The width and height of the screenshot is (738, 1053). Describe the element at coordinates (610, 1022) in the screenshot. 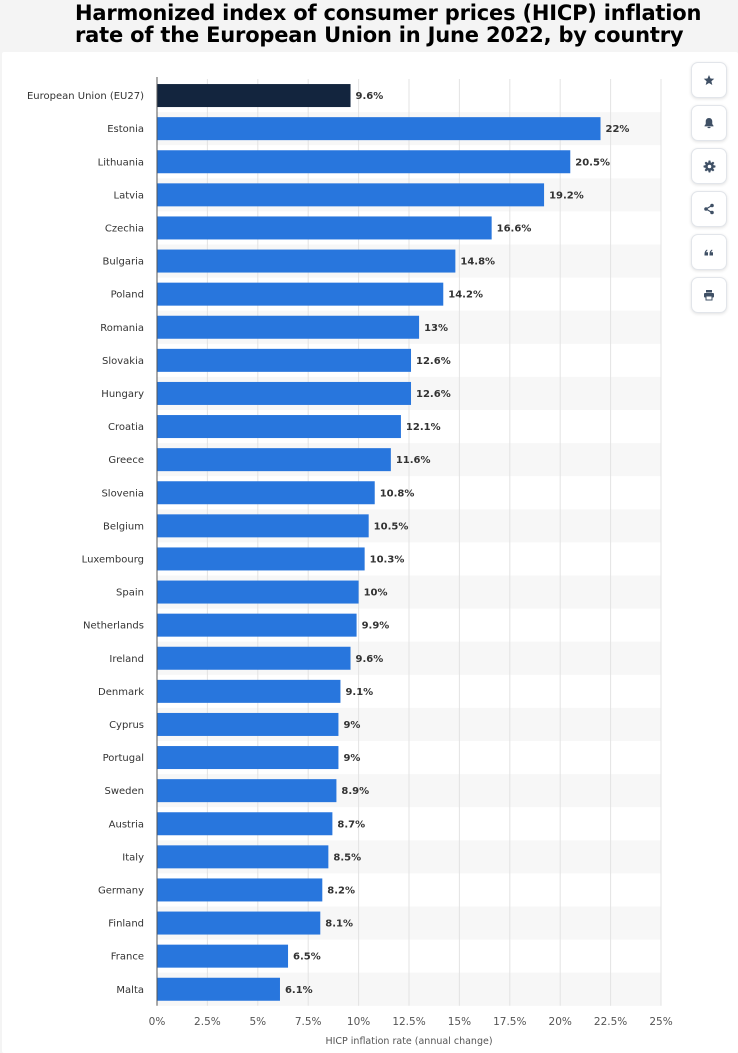

I see `x-tick-label: 22.5%` at that location.